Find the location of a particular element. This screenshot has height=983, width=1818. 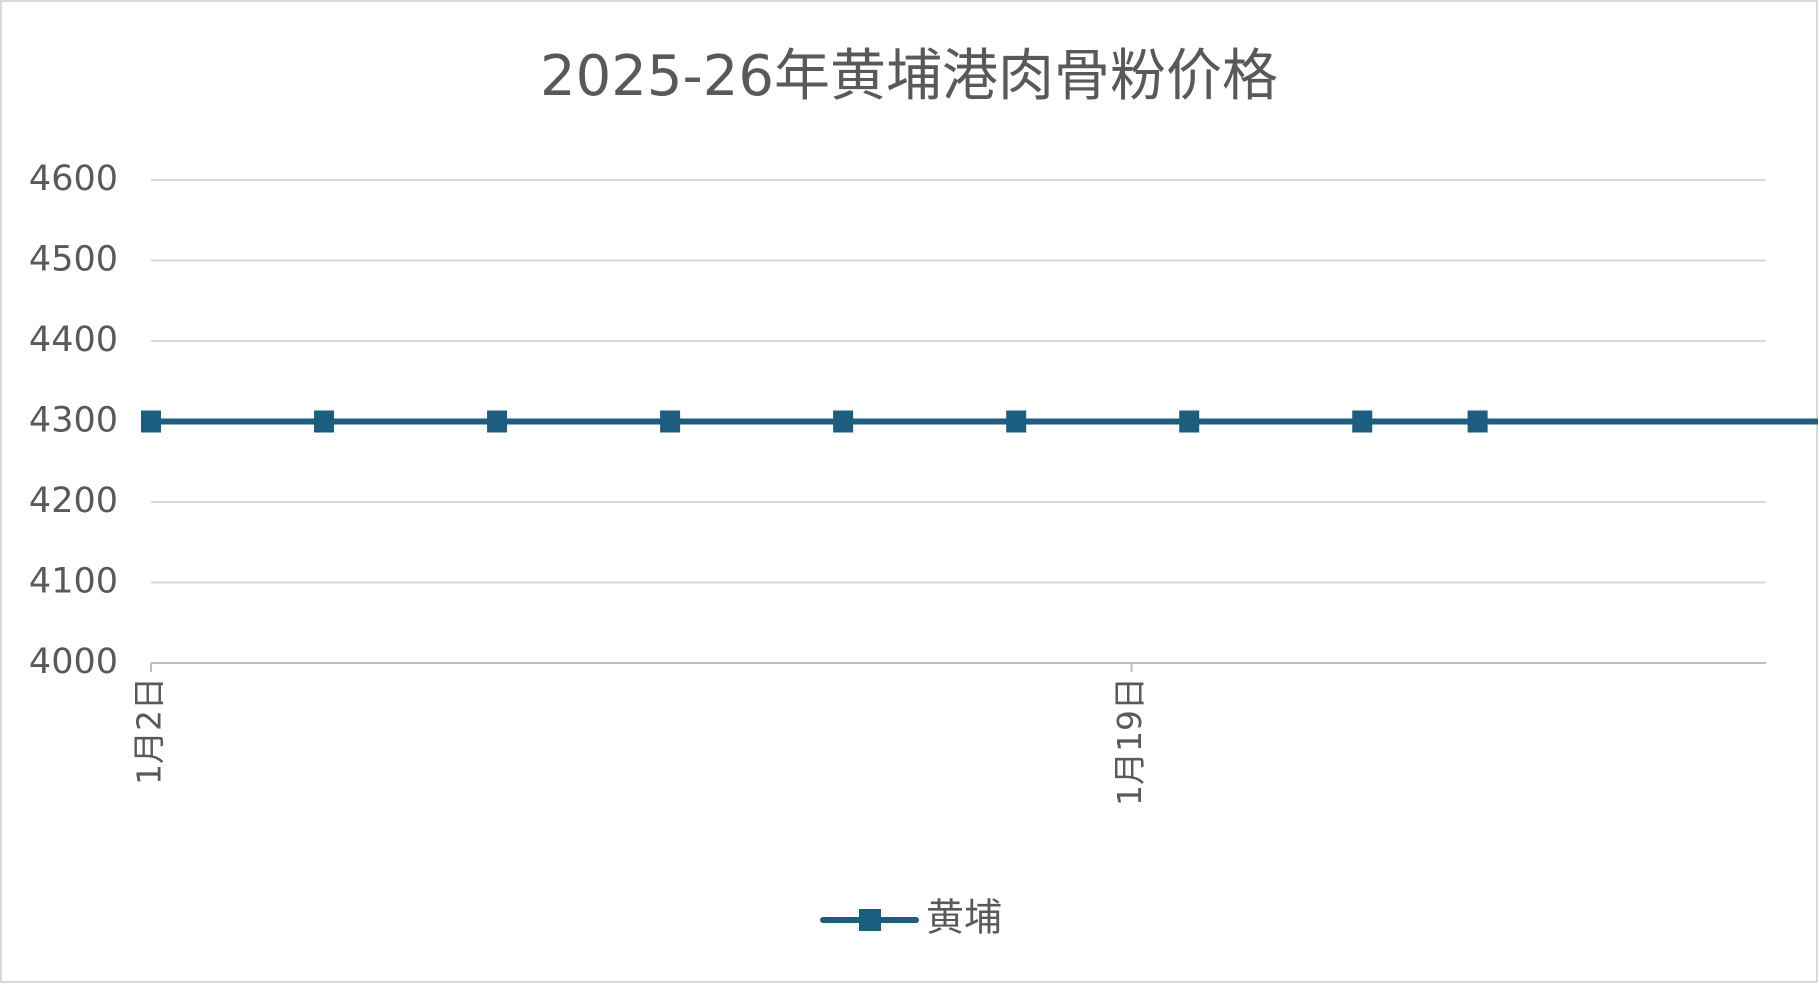

y-tick-label: 4300 is located at coordinates (73, 421).